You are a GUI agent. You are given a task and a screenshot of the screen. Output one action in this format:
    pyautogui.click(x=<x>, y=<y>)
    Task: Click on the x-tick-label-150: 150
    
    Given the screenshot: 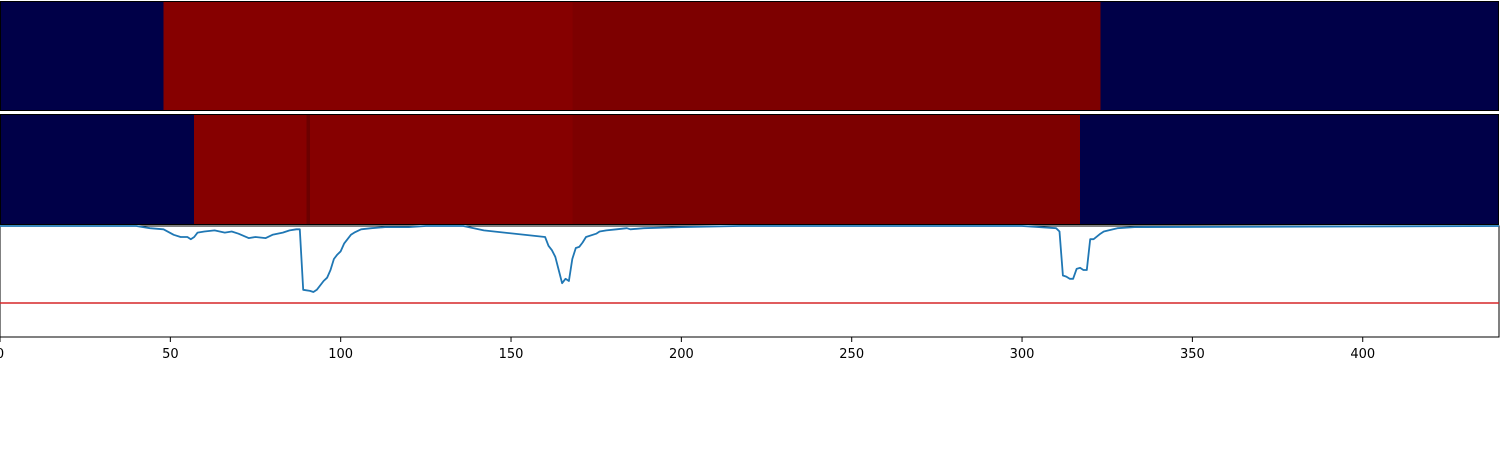 What is the action you would take?
    pyautogui.click(x=511, y=354)
    